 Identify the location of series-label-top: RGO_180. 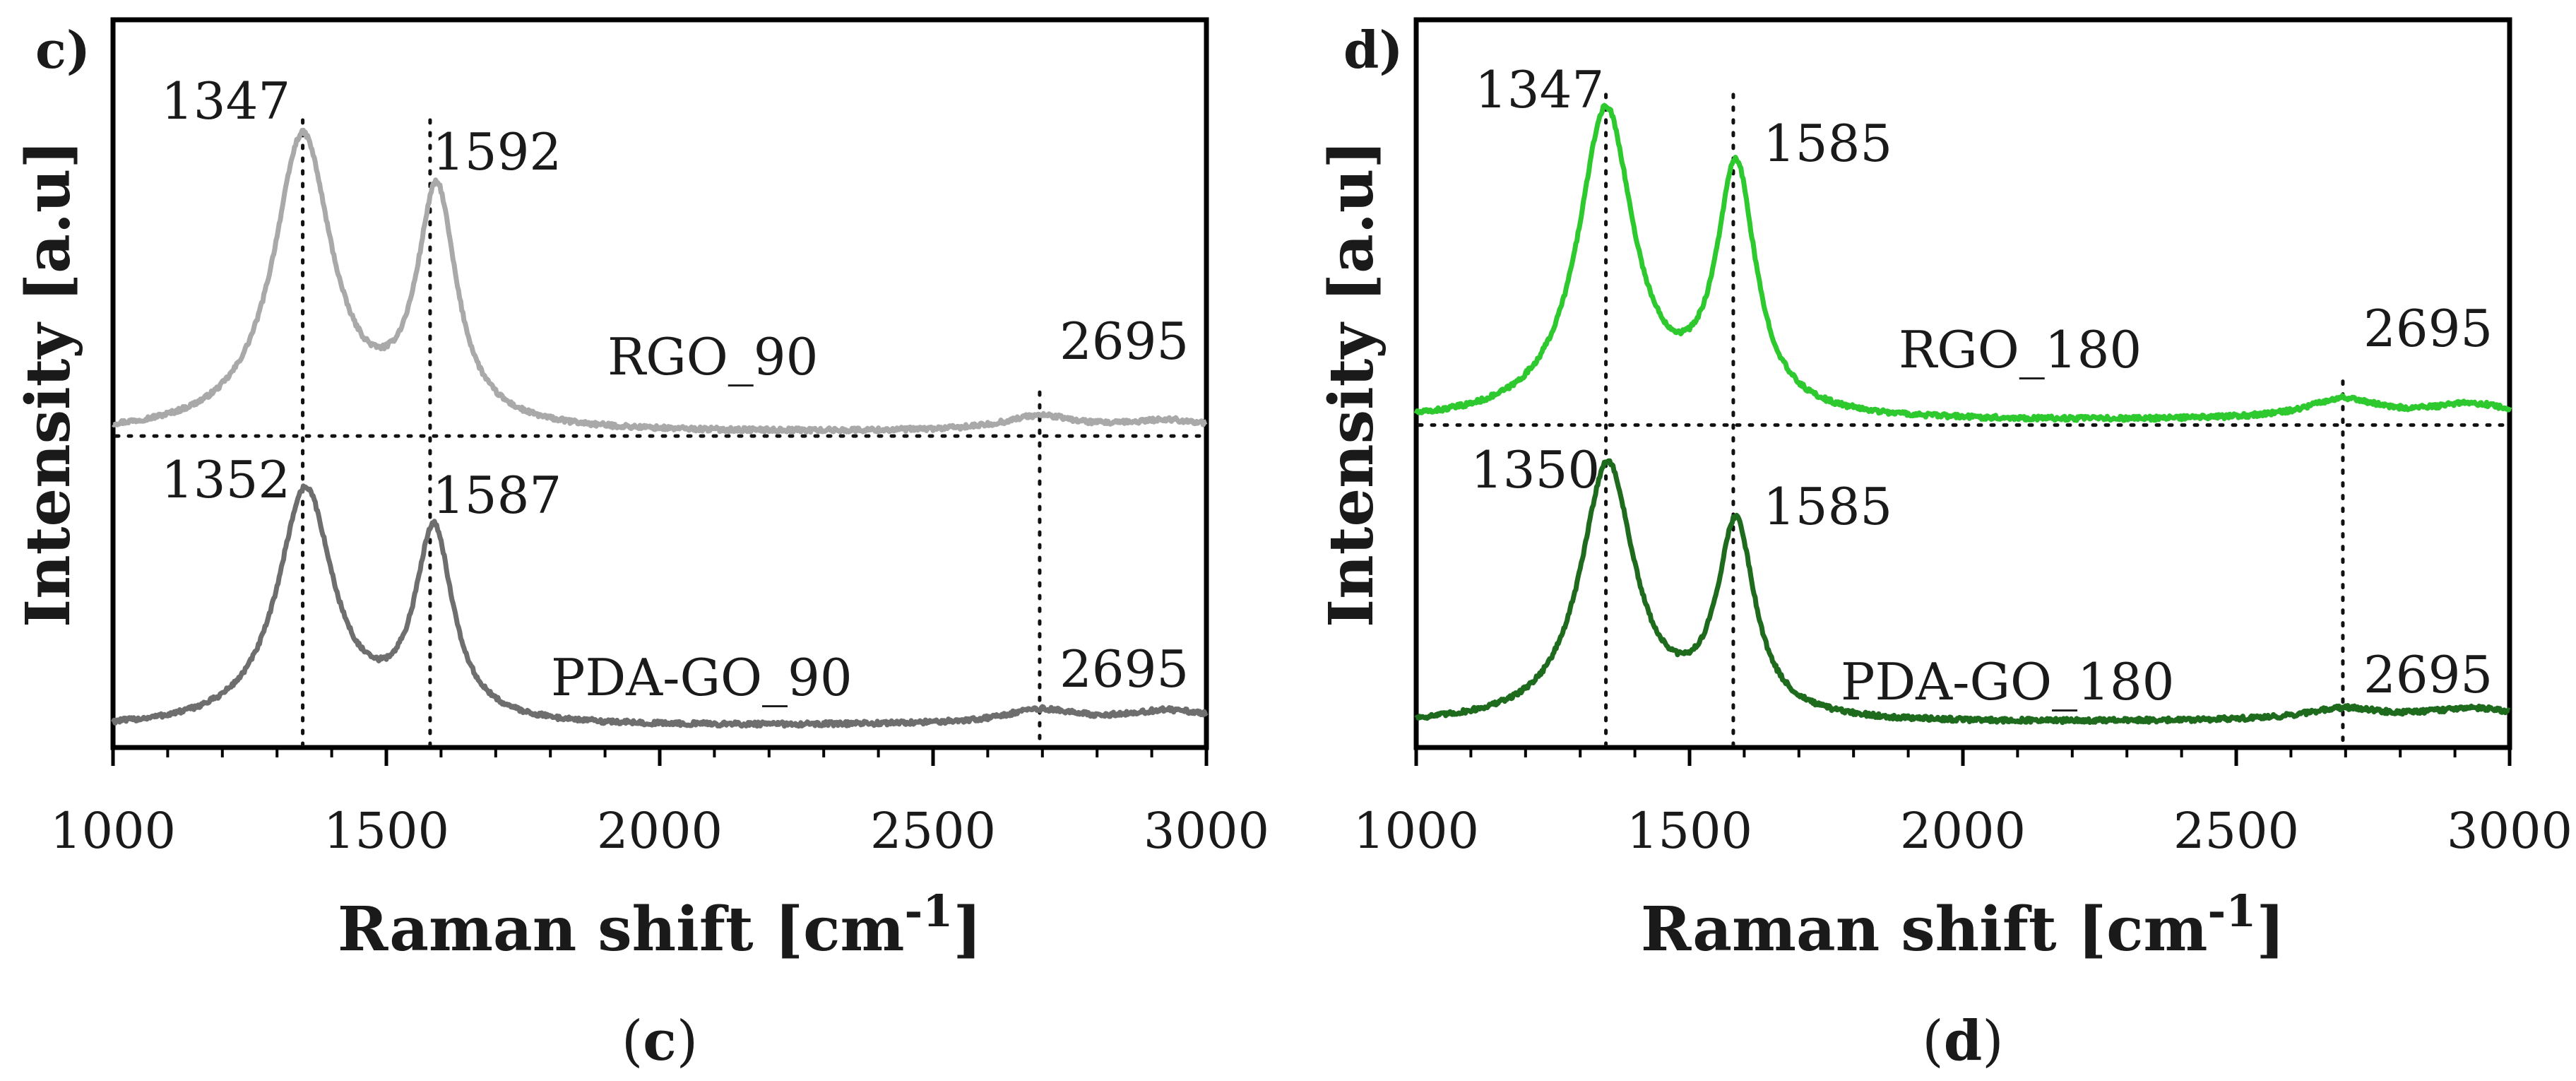
(2020, 350).